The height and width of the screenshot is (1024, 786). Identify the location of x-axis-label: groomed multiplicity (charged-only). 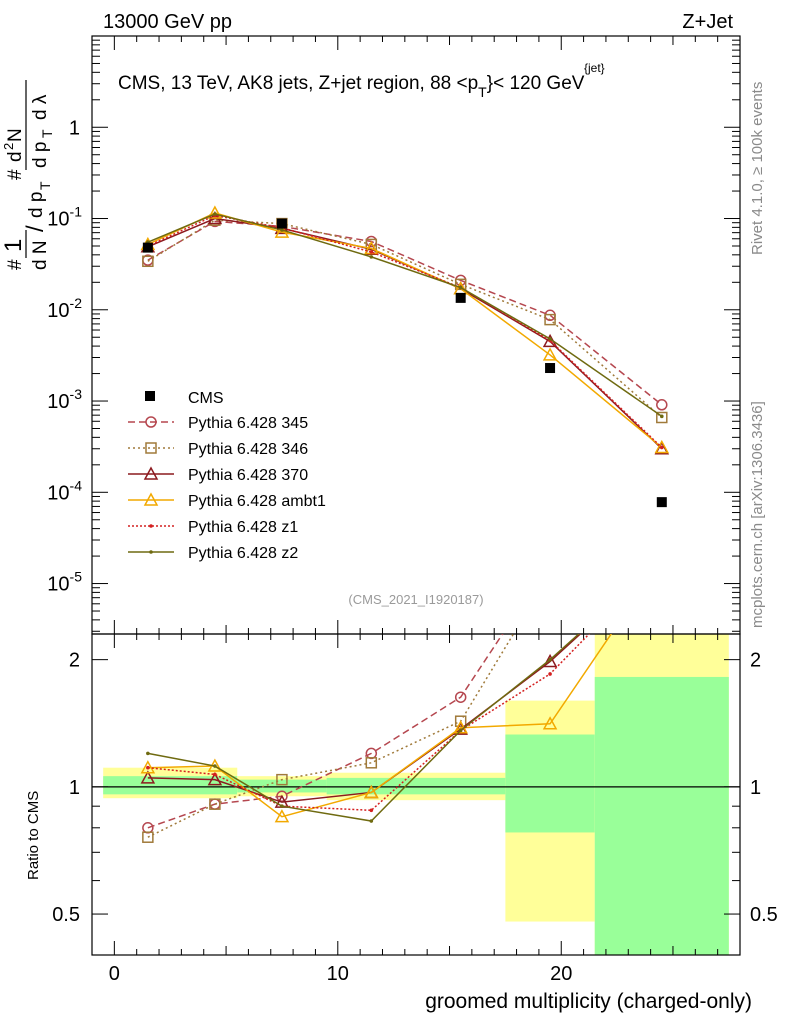
(588, 1001).